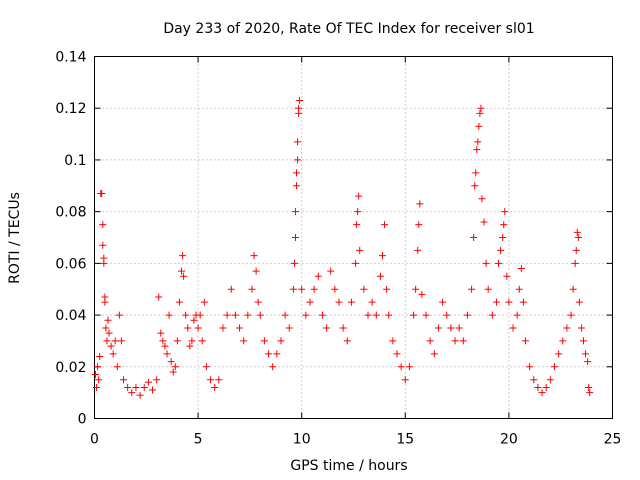  I want to click on y-tick-label: 0.08, so click(70, 213).